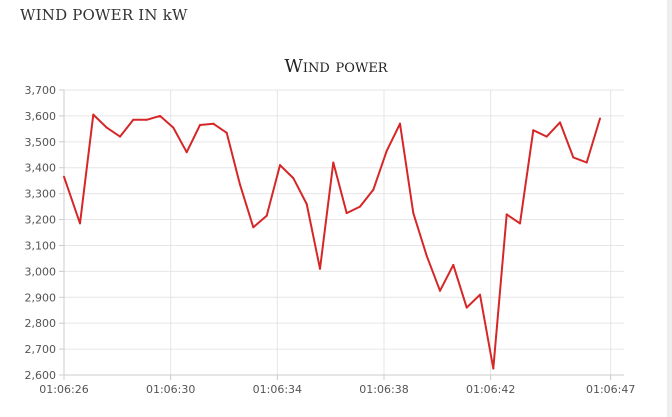 This screenshot has height=417, width=672. I want to click on y-tick-label: 3,100, so click(41, 245).